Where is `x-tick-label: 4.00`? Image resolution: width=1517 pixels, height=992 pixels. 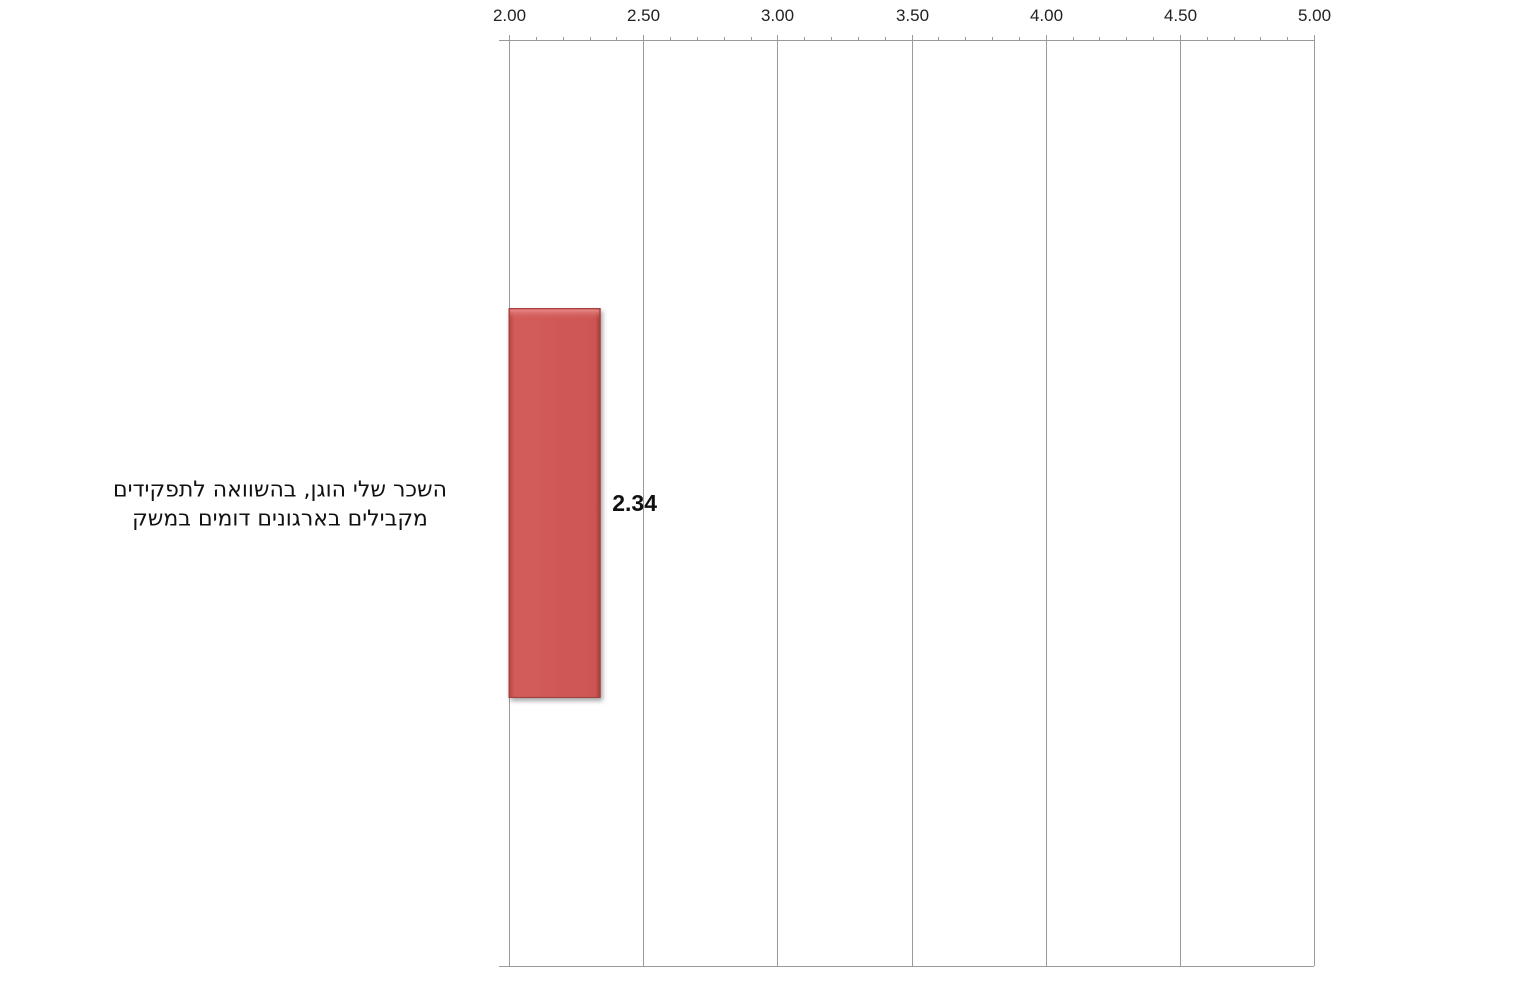 x-tick-label: 4.00 is located at coordinates (1046, 15).